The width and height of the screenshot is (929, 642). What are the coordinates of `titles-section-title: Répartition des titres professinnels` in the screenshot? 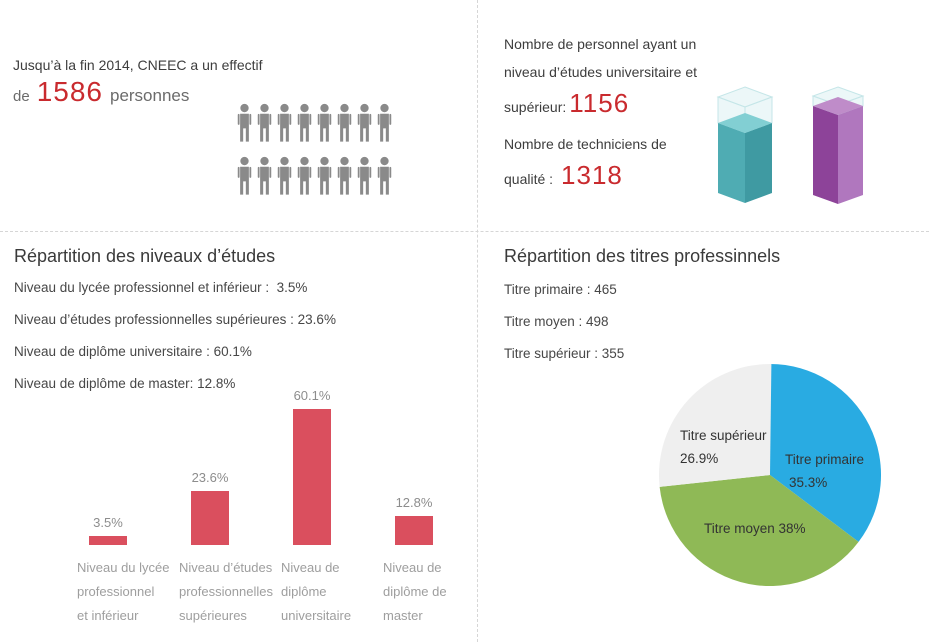 It's located at (642, 256).